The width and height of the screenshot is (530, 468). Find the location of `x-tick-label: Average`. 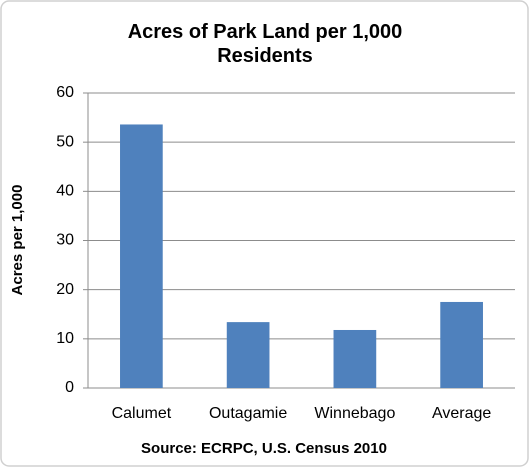

x-tick-label: Average is located at coordinates (461, 413).